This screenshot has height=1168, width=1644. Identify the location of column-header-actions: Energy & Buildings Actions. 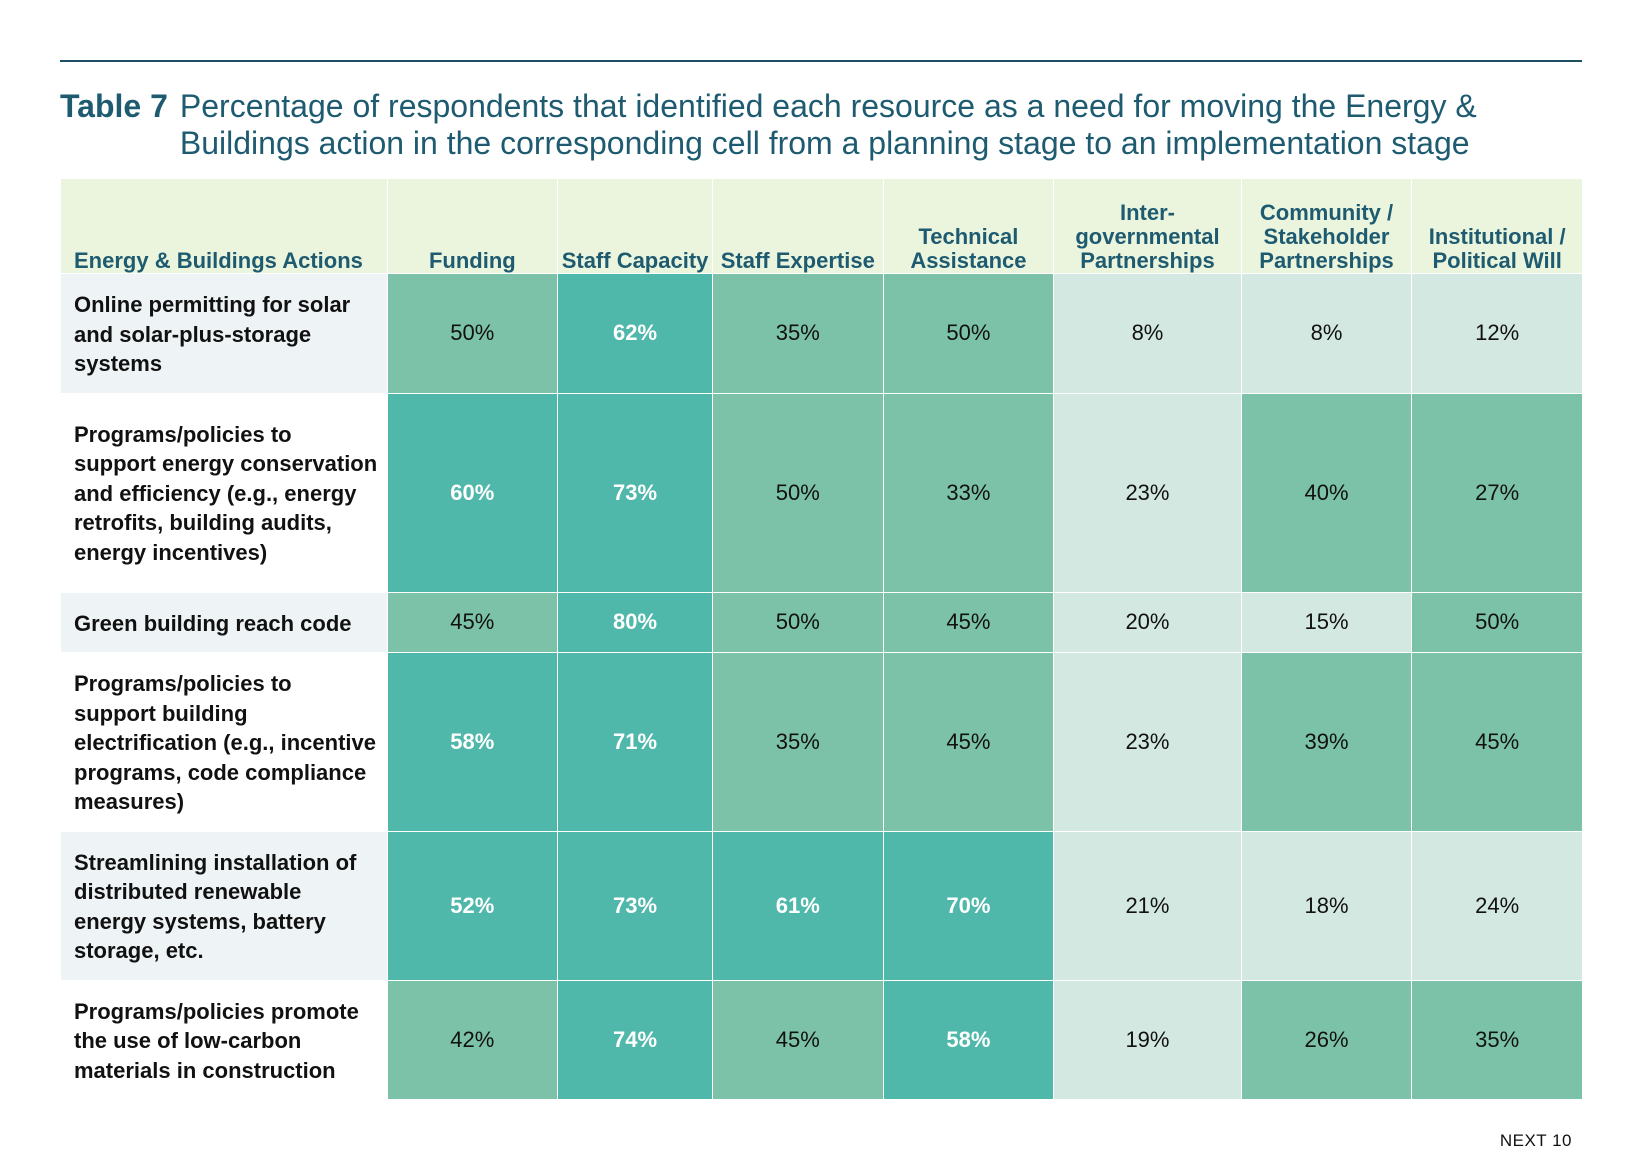
(224, 226).